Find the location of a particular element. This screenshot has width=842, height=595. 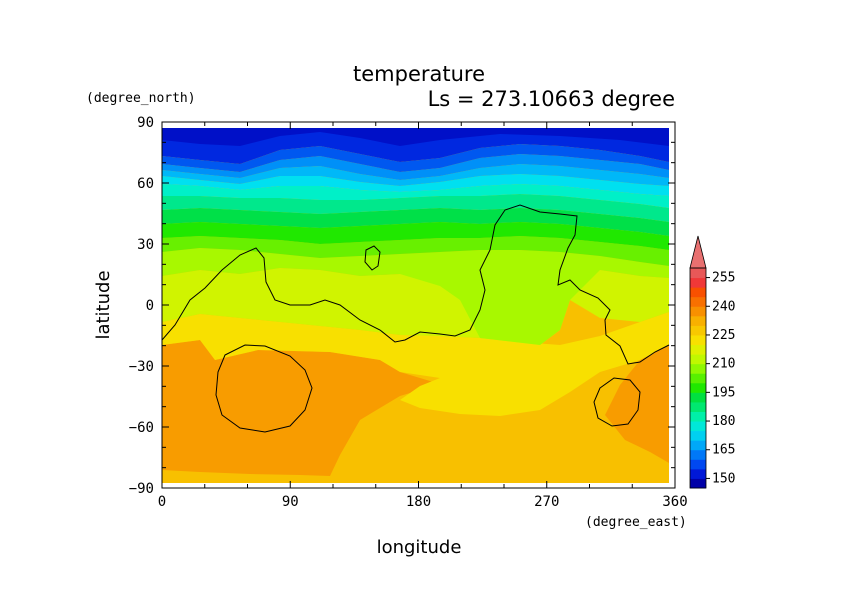

band-deepblue is located at coordinates (415, 146).